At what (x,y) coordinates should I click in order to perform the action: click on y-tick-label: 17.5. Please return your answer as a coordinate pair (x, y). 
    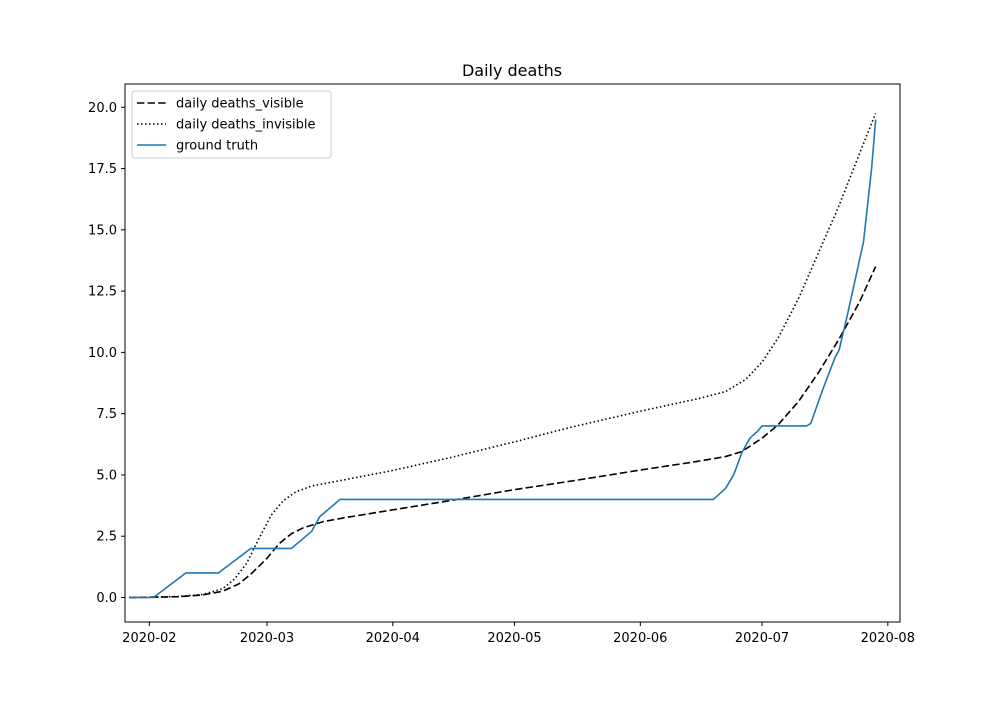
    Looking at the image, I should click on (102, 169).